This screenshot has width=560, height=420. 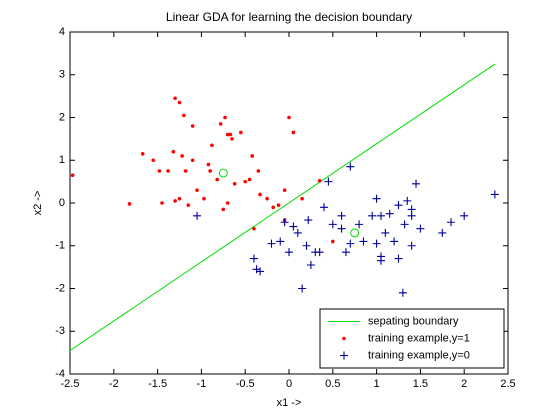 I want to click on y-tick-label: 4, so click(x=62, y=32).